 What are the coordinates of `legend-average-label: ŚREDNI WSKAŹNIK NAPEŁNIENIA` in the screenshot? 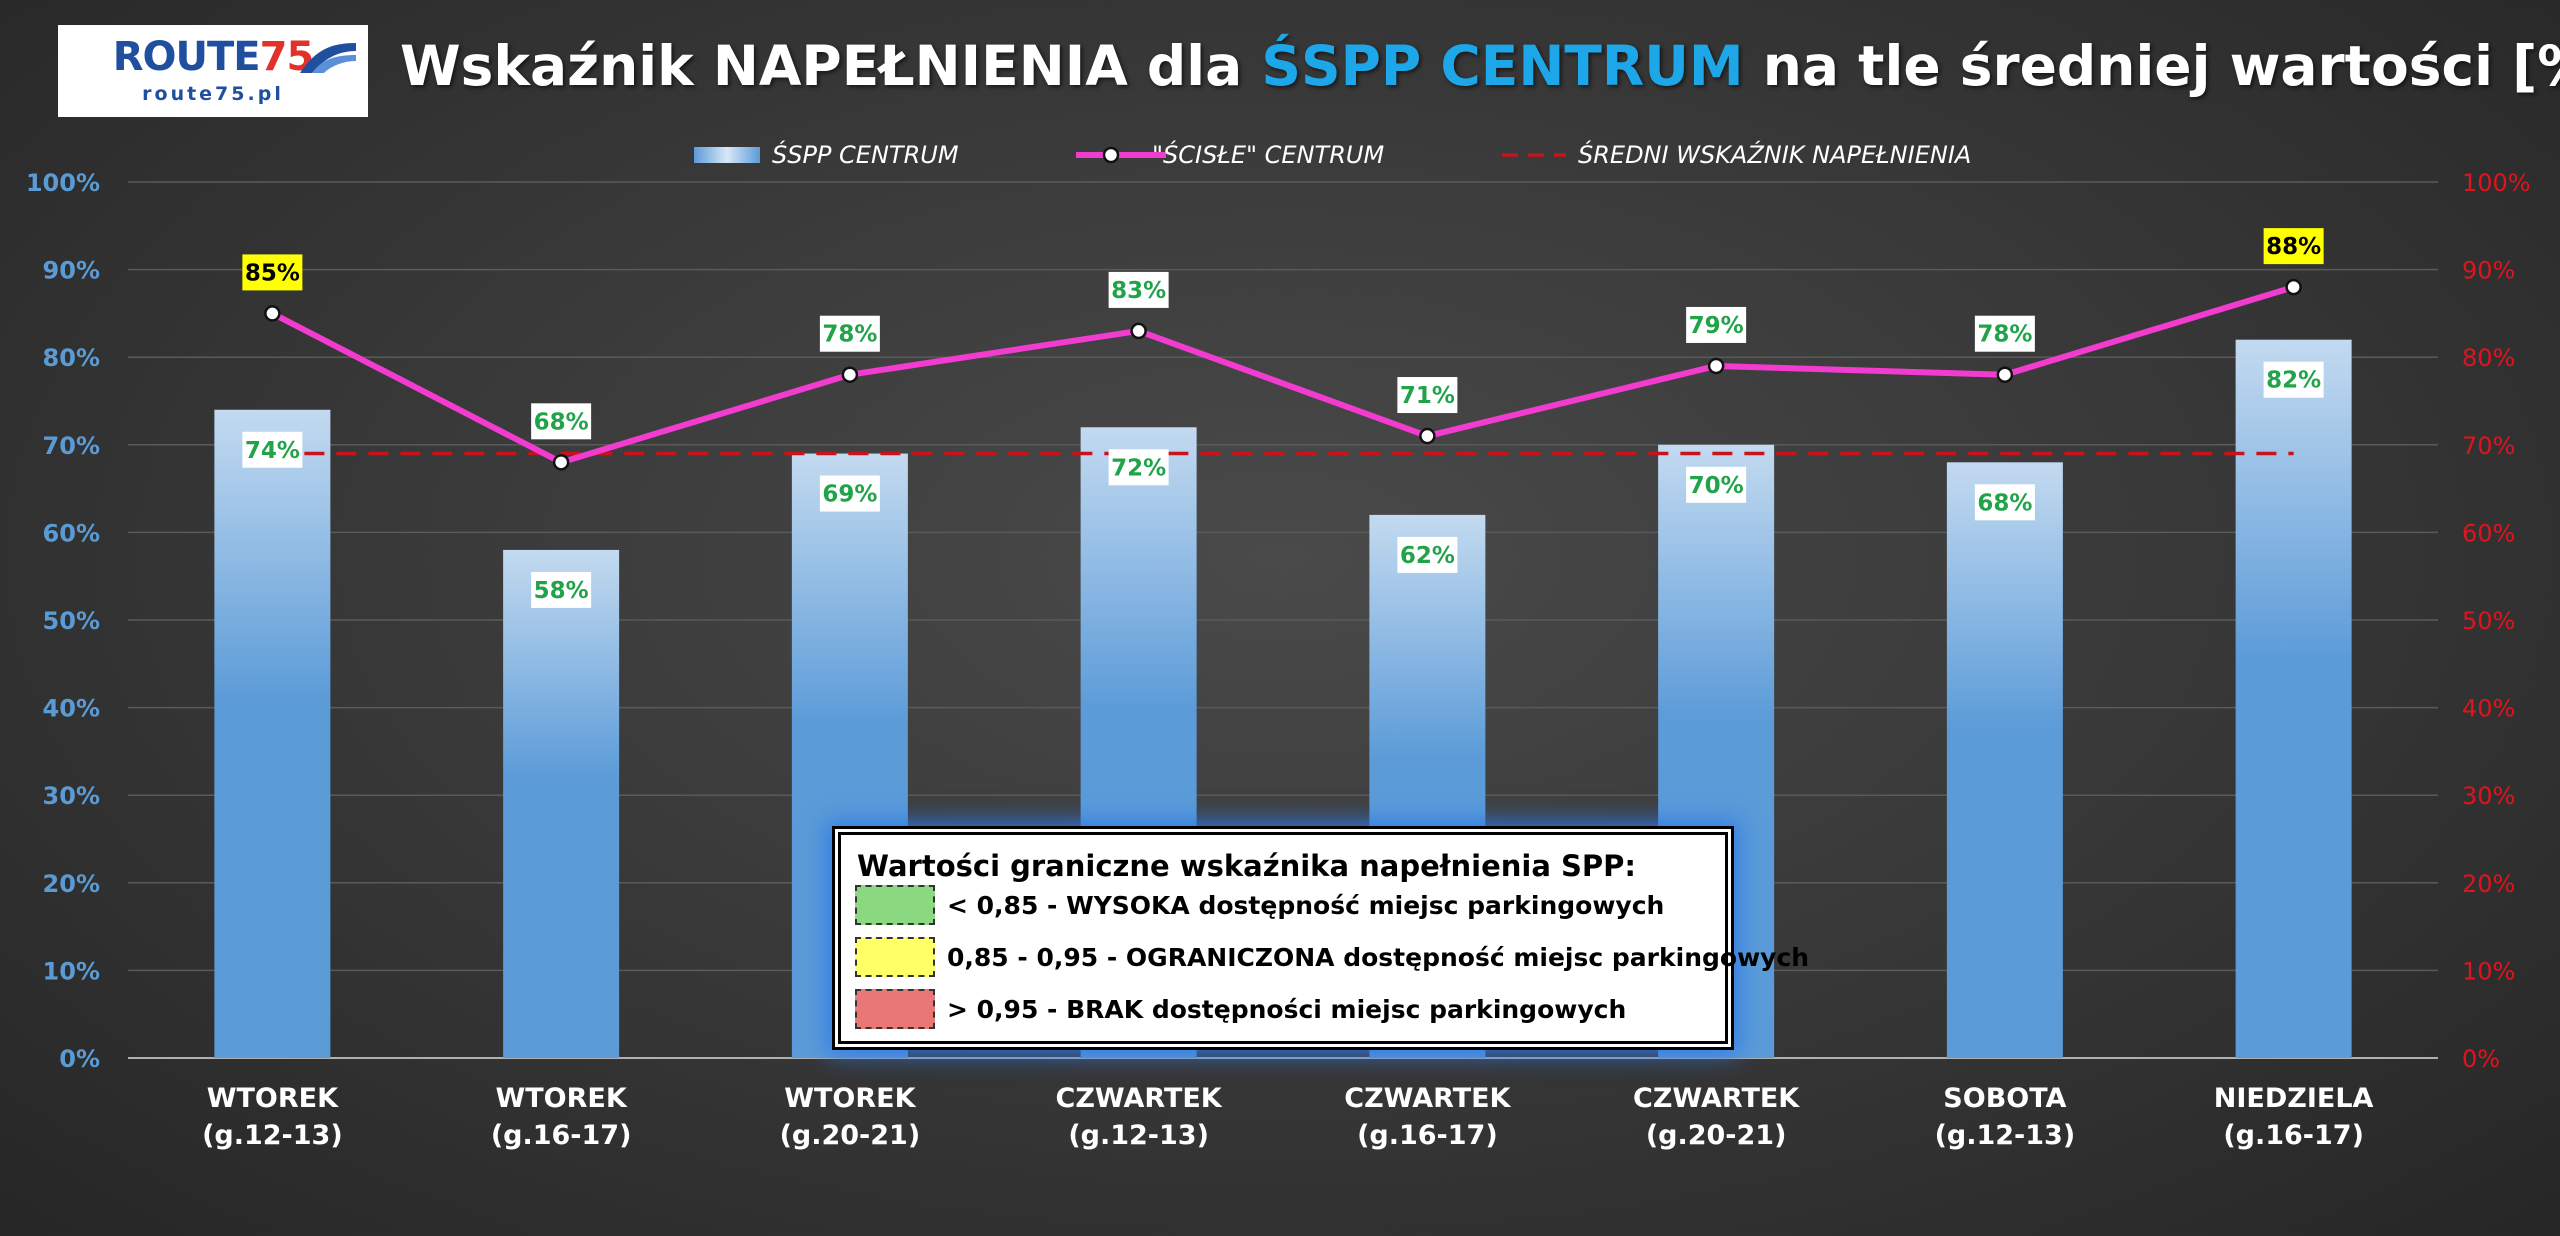 It's located at (1774, 154).